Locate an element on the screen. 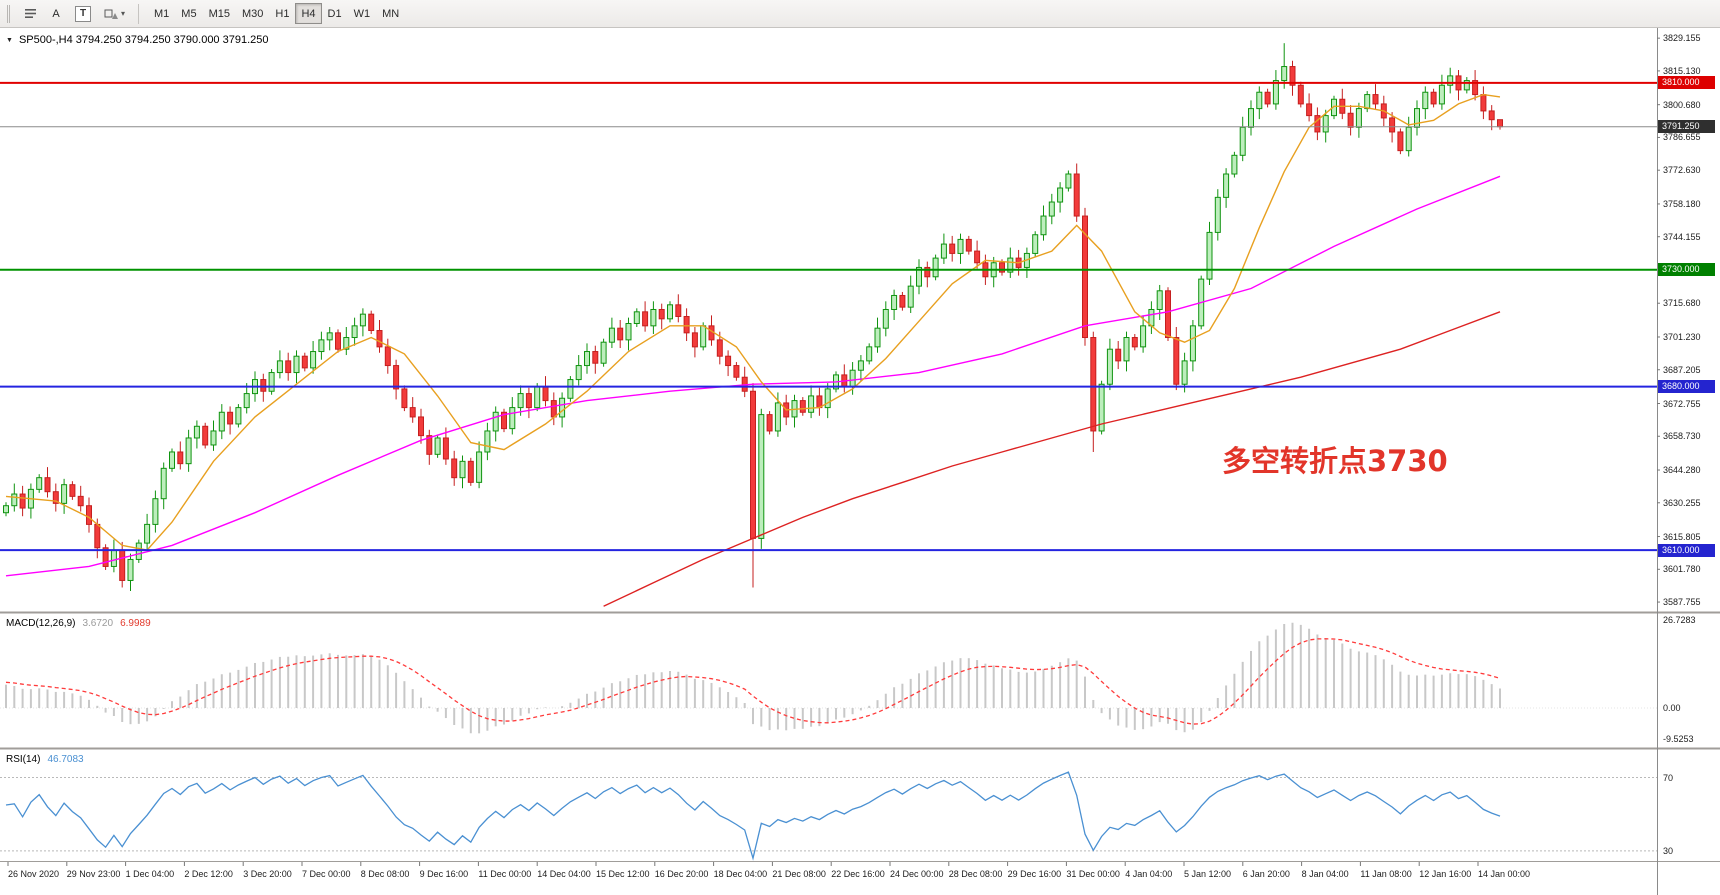  price-badge: 3610.000 is located at coordinates (1686, 550).